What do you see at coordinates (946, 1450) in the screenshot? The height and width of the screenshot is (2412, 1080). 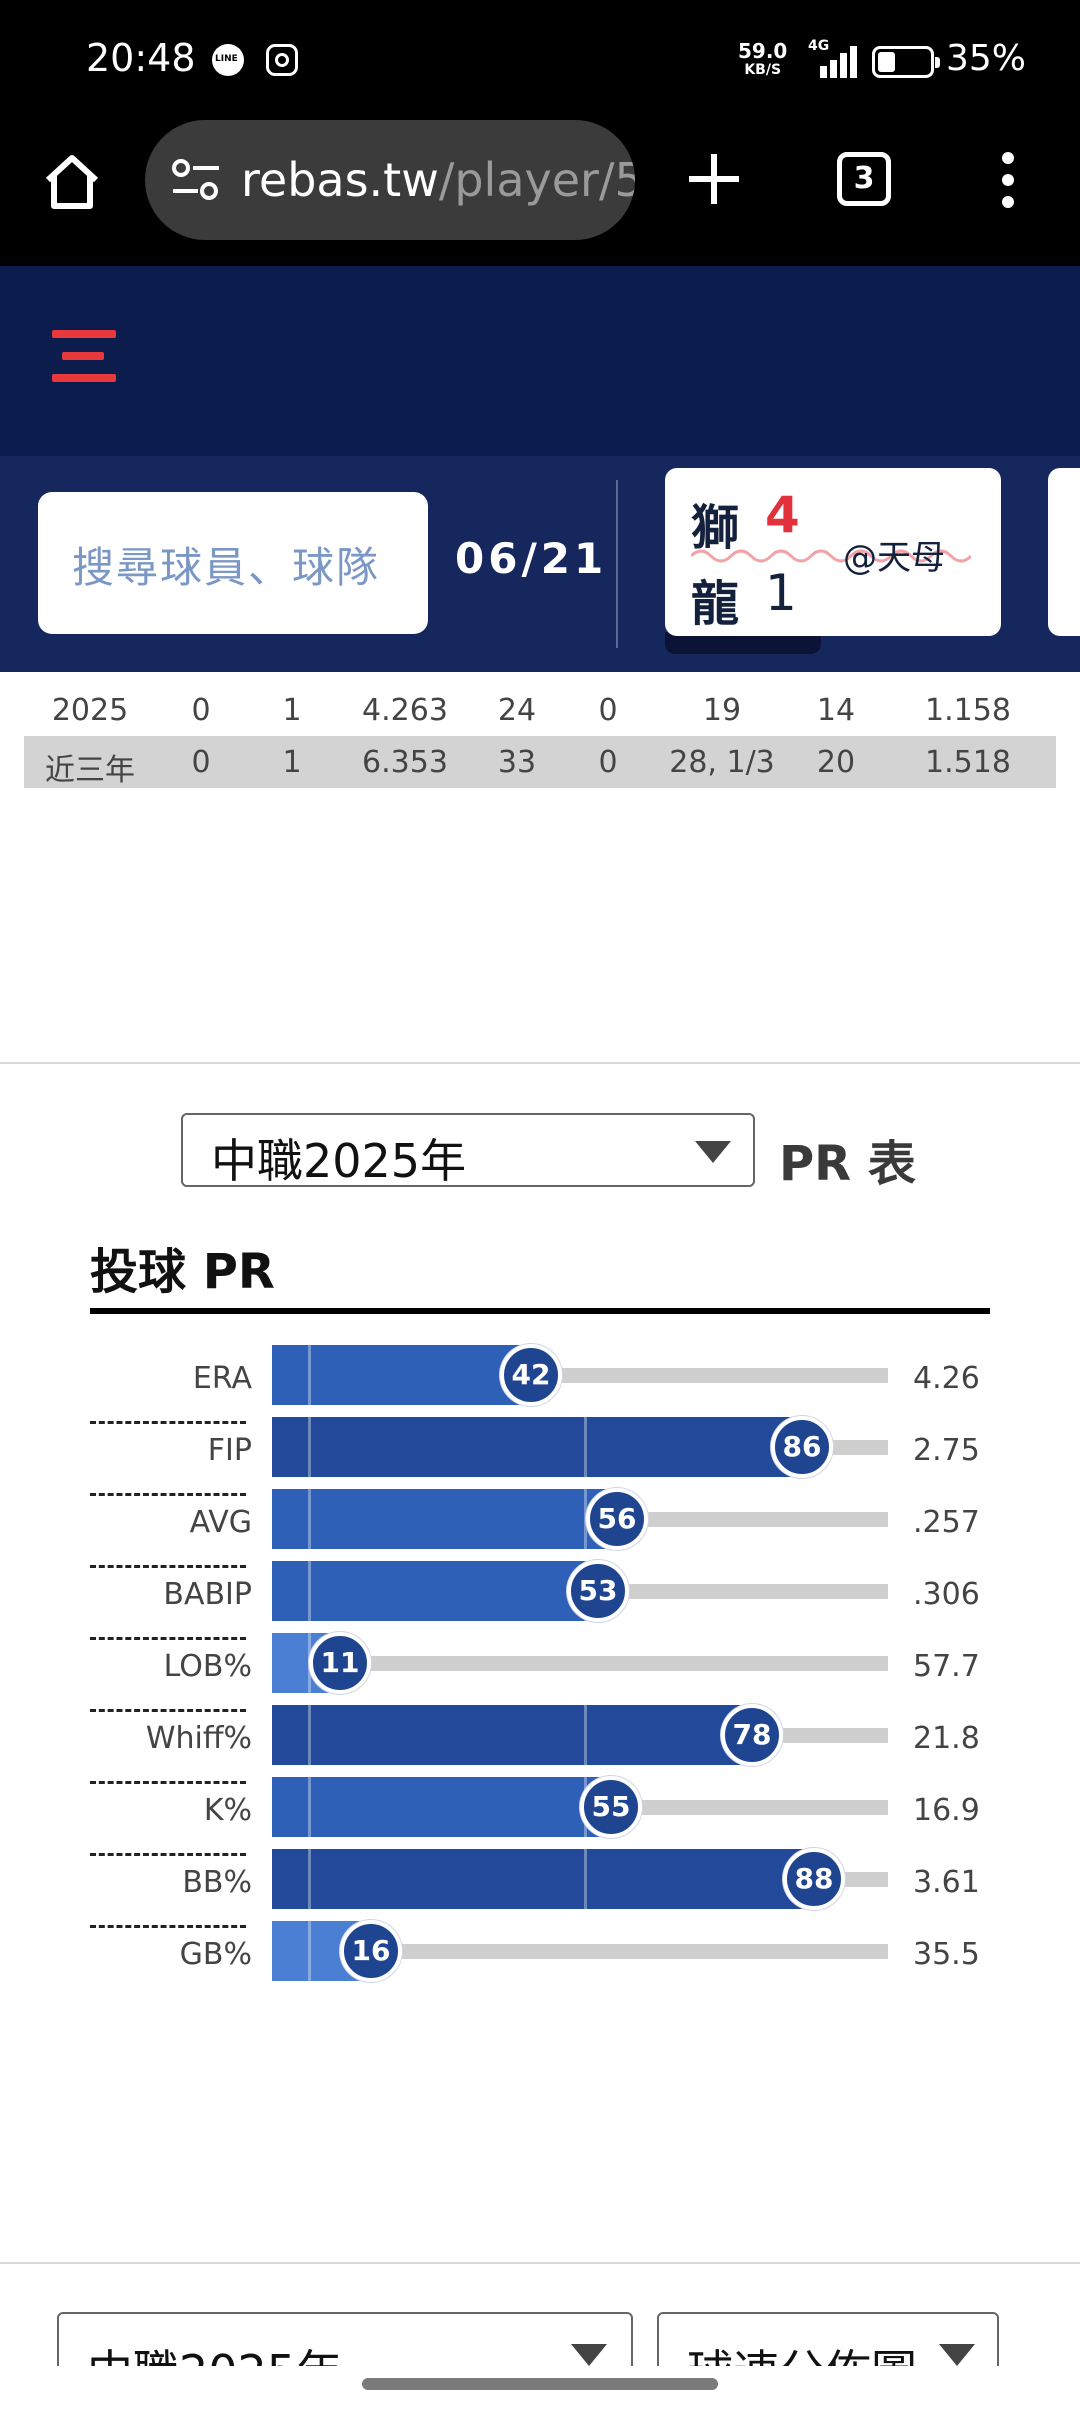 I see `pr-metric-value: 2.75` at bounding box center [946, 1450].